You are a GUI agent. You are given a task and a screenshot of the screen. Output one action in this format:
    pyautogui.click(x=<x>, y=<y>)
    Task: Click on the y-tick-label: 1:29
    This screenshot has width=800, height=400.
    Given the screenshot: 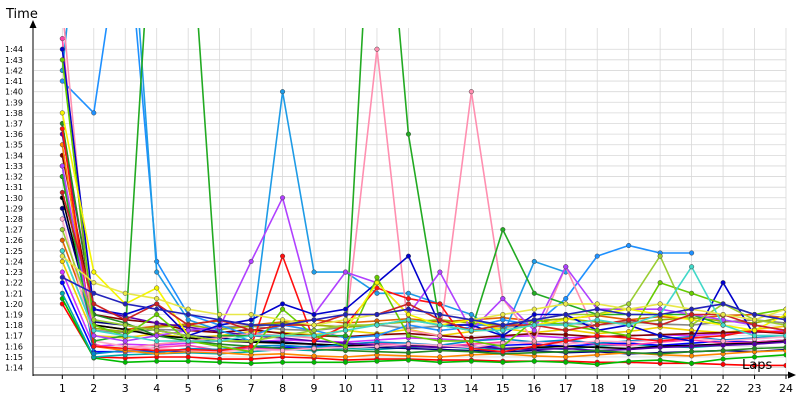 What is the action you would take?
    pyautogui.click(x=14, y=208)
    